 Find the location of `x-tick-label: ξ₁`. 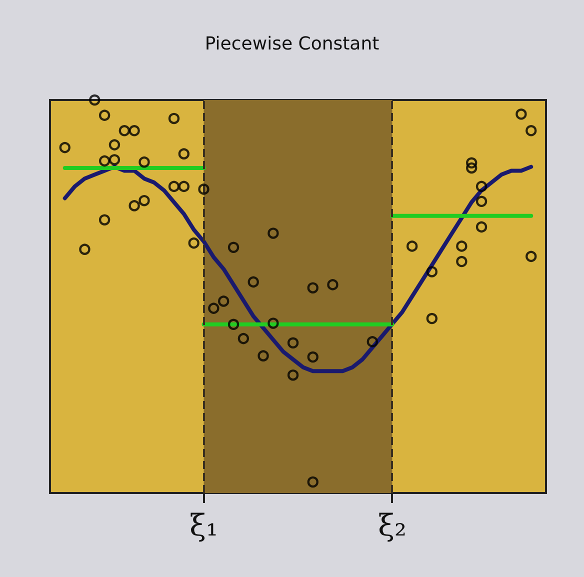

x-tick-label: ξ₁ is located at coordinates (203, 526).